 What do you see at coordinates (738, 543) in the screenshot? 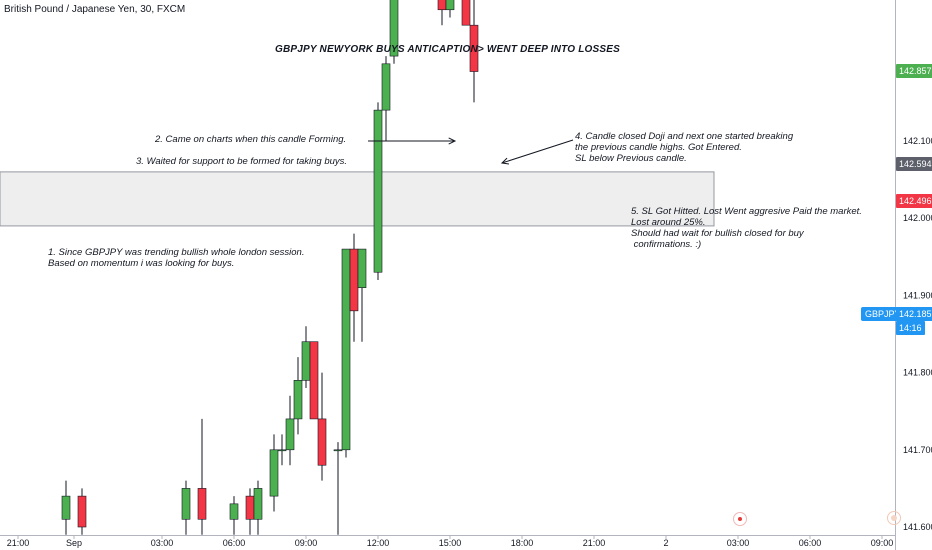
I see `time-tick-label-10: 03:00` at bounding box center [738, 543].